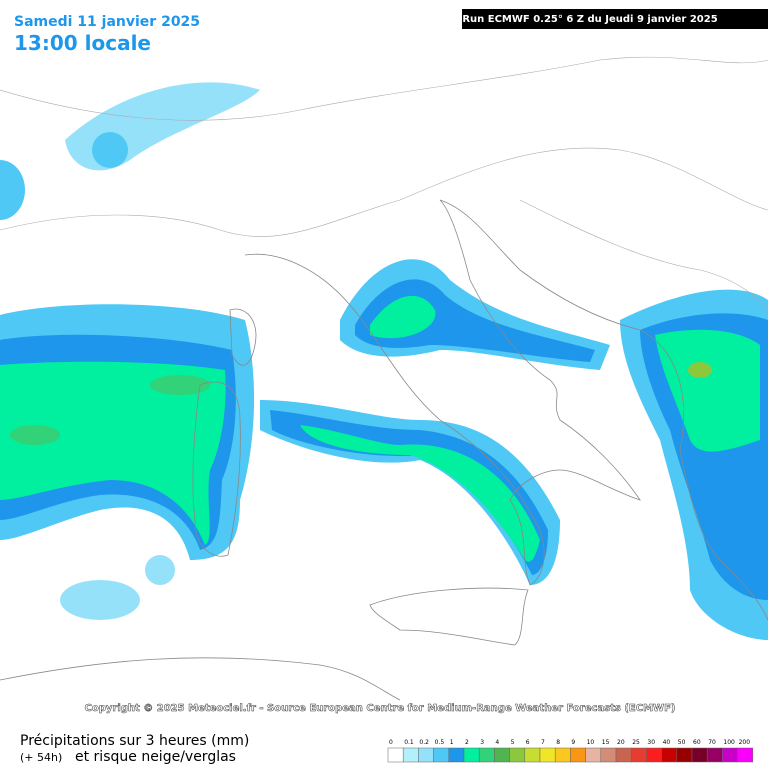 The width and height of the screenshot is (768, 768). What do you see at coordinates (424, 742) in the screenshot?
I see `scale-label: 0.2` at bounding box center [424, 742].